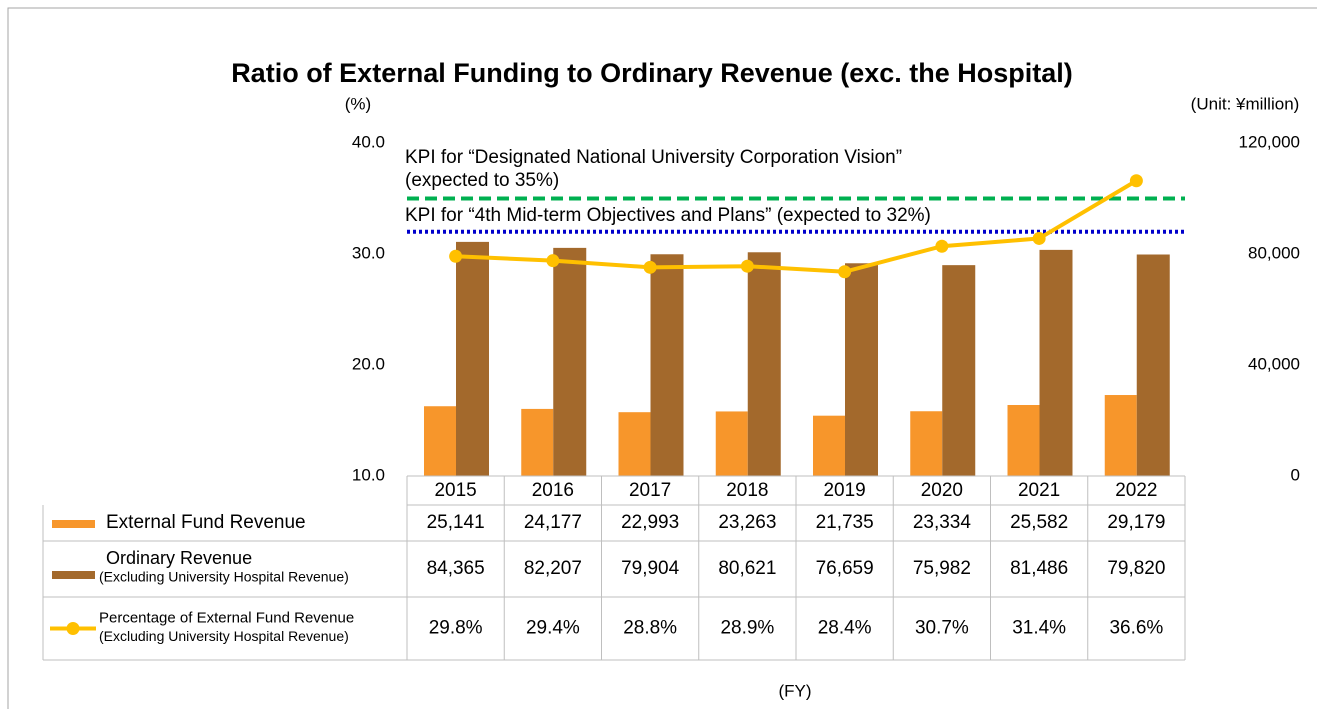 This screenshot has width=1317, height=709. What do you see at coordinates (1136, 490) in the screenshot?
I see `x-tick-label: 2022` at bounding box center [1136, 490].